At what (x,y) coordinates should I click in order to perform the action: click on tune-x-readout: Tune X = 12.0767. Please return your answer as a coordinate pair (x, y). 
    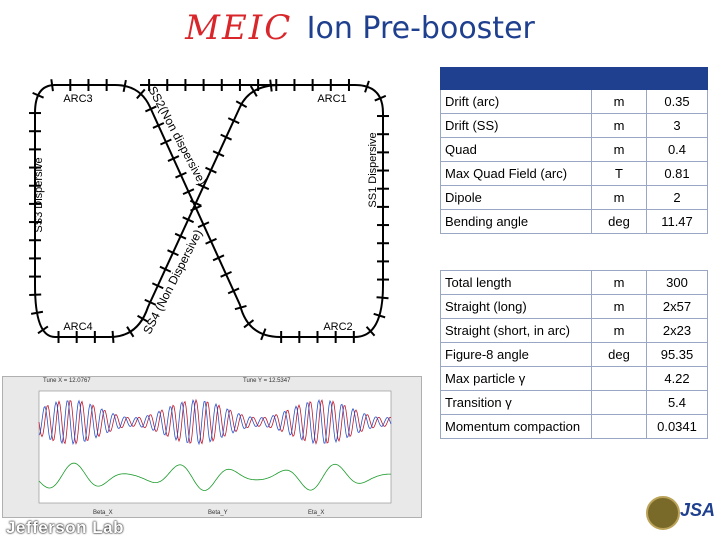
    Looking at the image, I should click on (67, 381).